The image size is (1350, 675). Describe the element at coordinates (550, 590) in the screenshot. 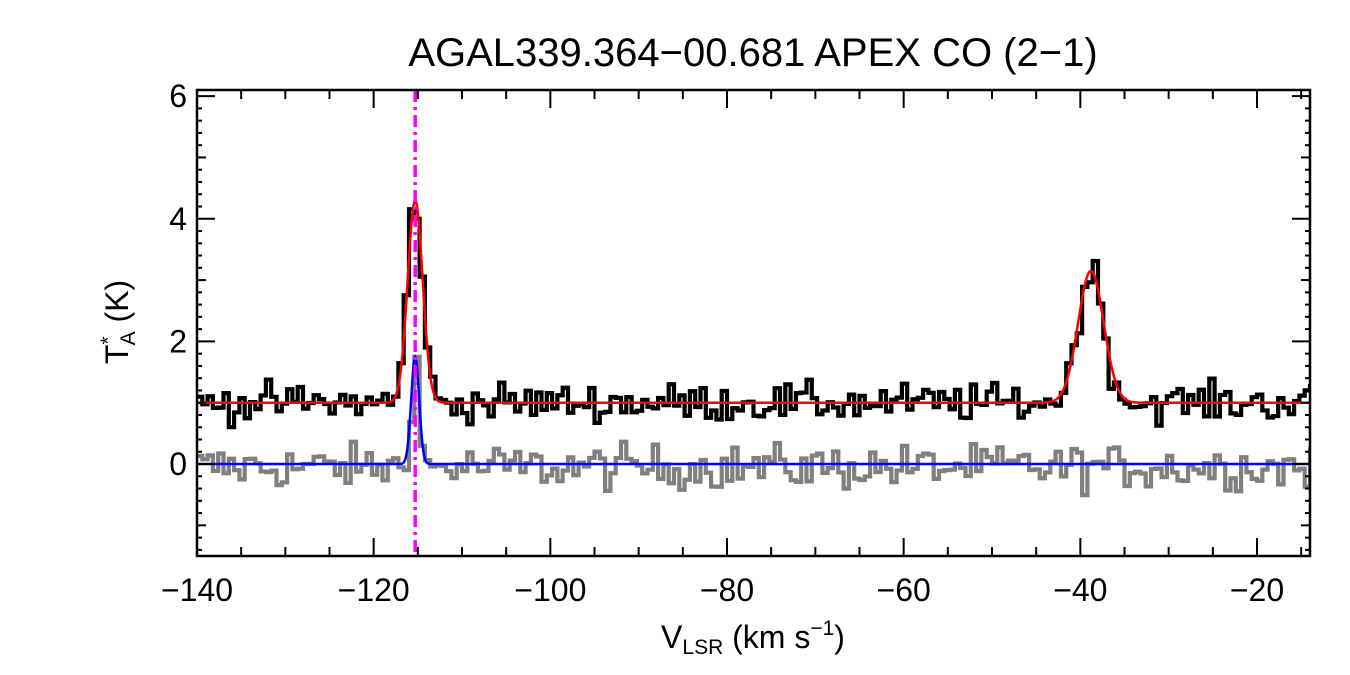

I see `x-tick-label: −100` at that location.